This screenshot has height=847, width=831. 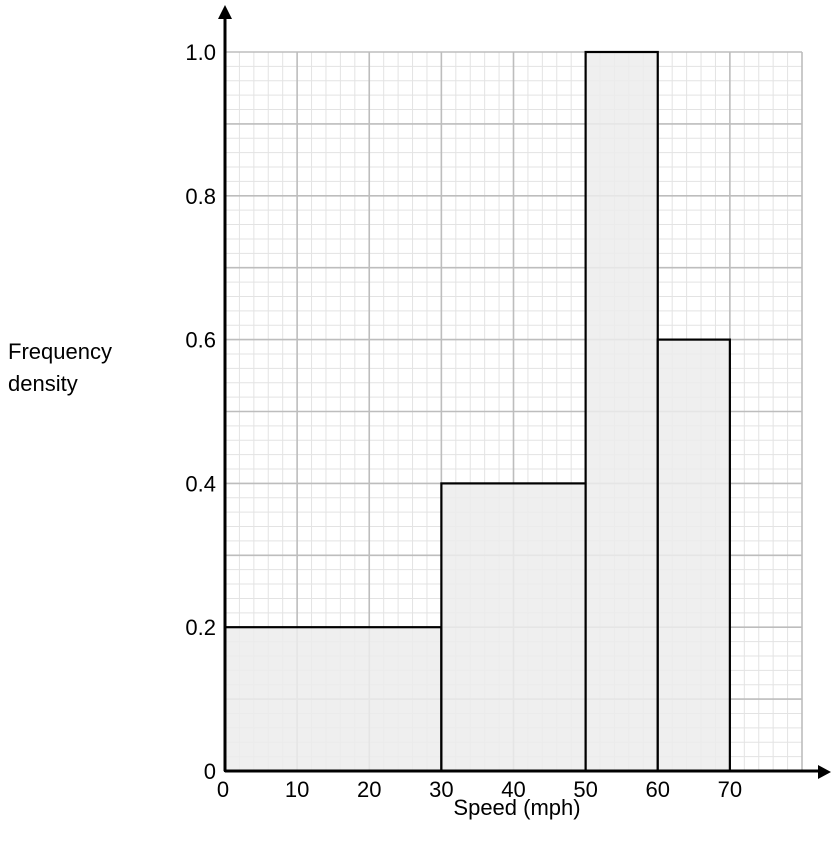 What do you see at coordinates (60, 351) in the screenshot?
I see `y-axis-label-line-1: Frequency` at bounding box center [60, 351].